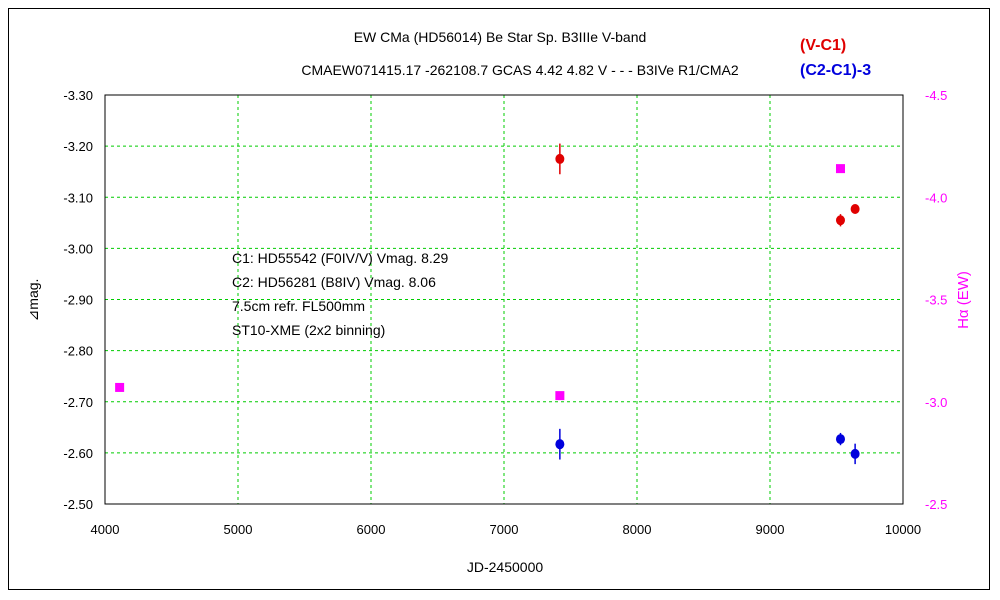 The image size is (1000, 600). Describe the element at coordinates (936, 300) in the screenshot. I see `y2-tick-label: -3.5` at that location.